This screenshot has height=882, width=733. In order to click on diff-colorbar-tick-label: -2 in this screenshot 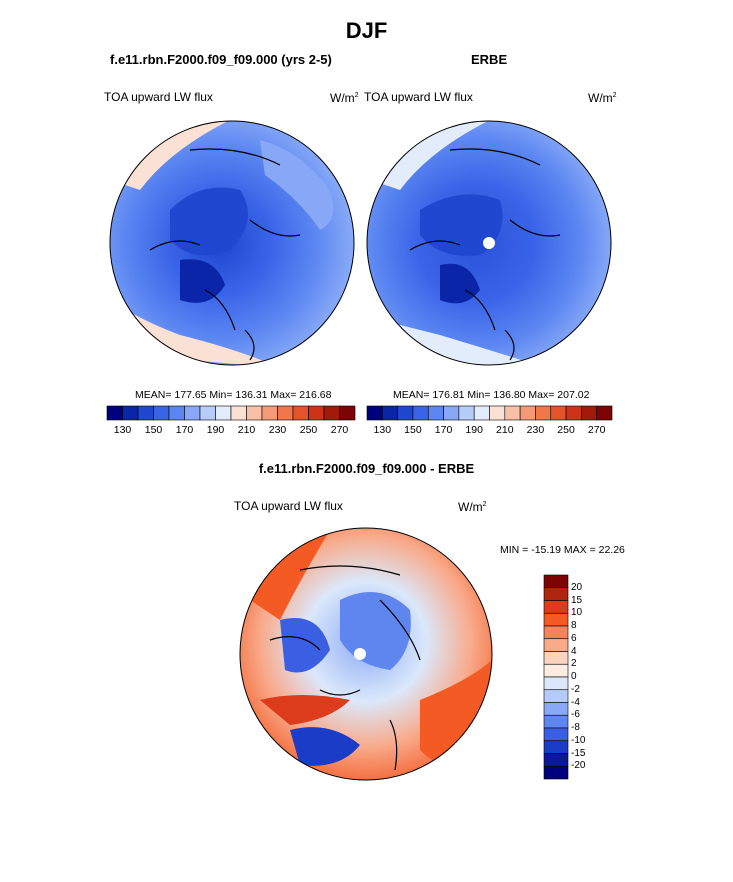, I will do `click(575, 689)`.